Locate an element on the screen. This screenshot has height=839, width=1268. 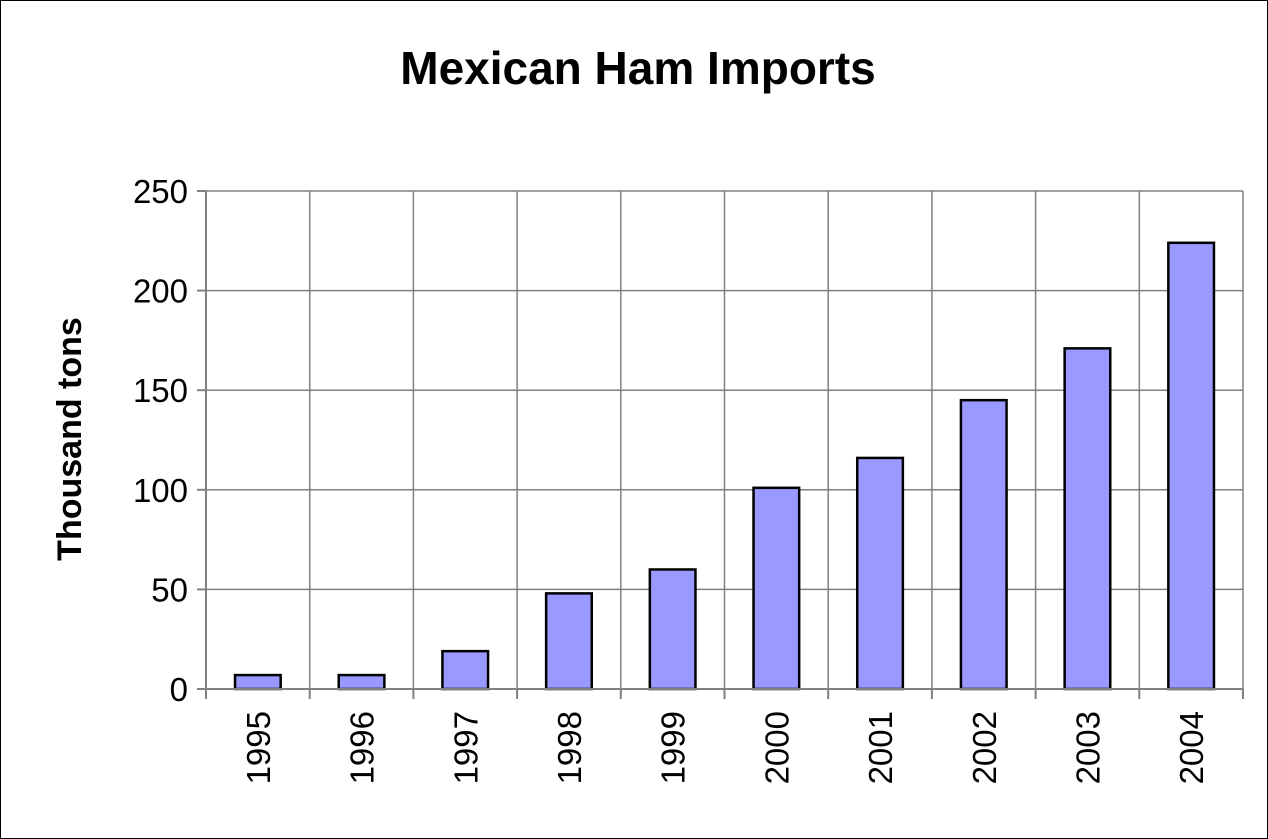
bar-2002 is located at coordinates (983, 544).